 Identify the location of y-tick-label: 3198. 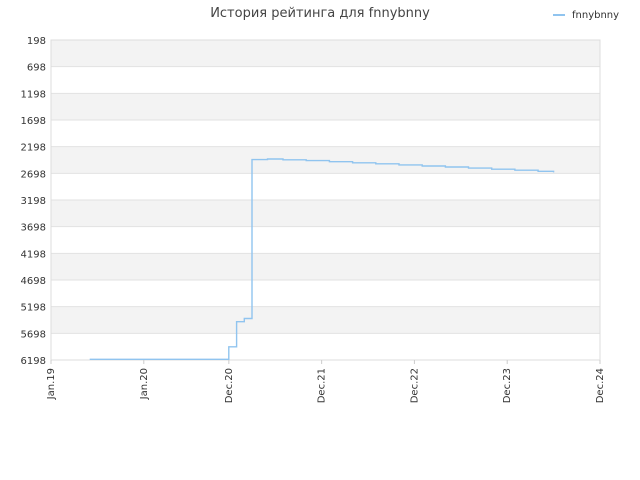
(33, 201).